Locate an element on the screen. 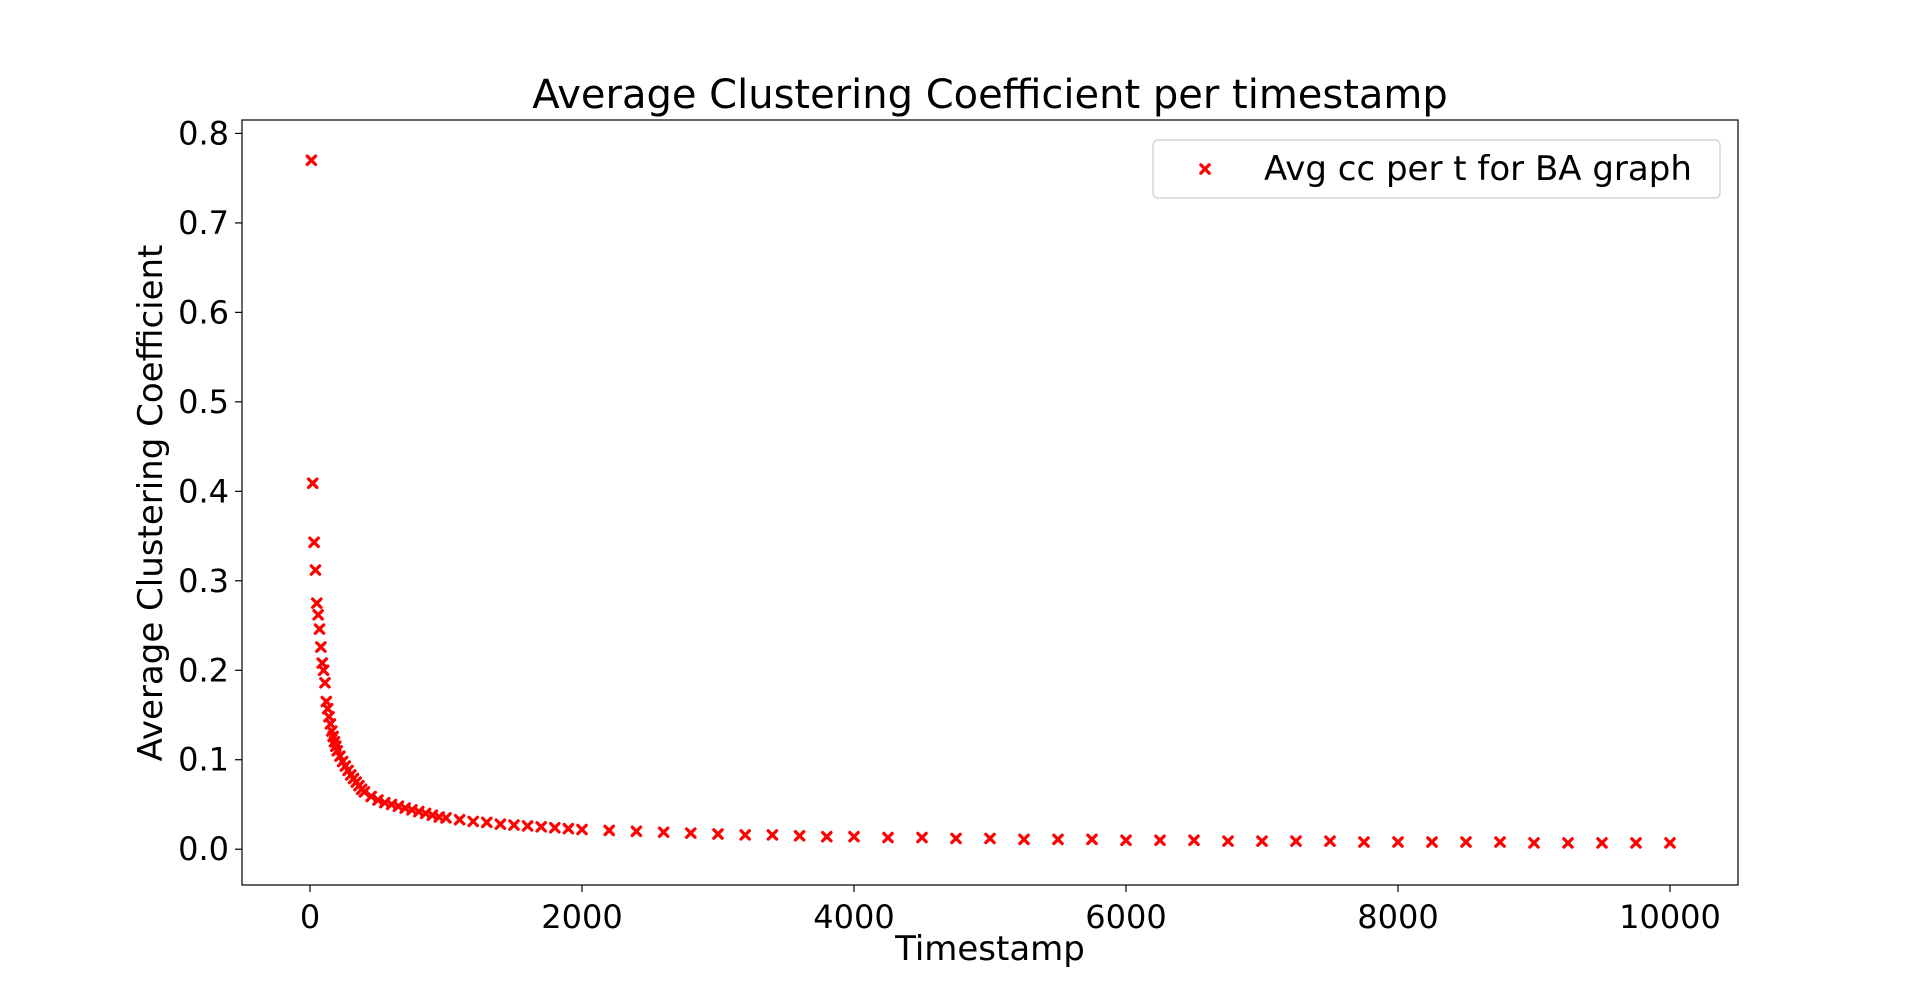 The width and height of the screenshot is (1920, 989). y-tick-label: 0.5 is located at coordinates (203, 402).